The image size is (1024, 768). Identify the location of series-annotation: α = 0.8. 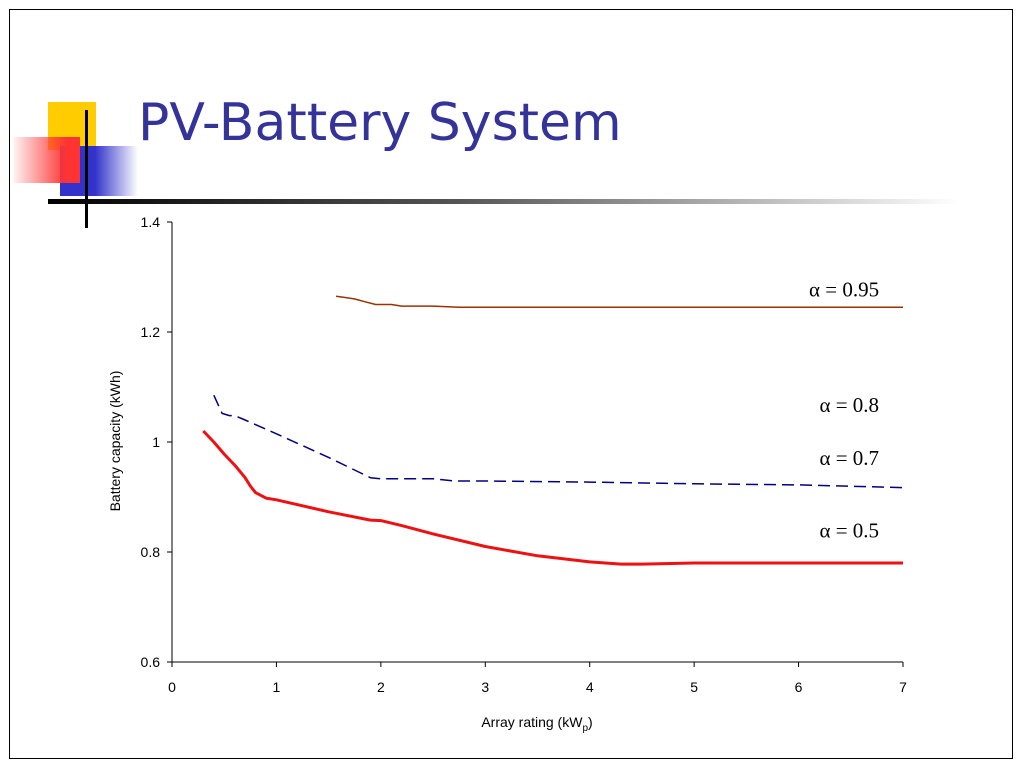
(849, 405).